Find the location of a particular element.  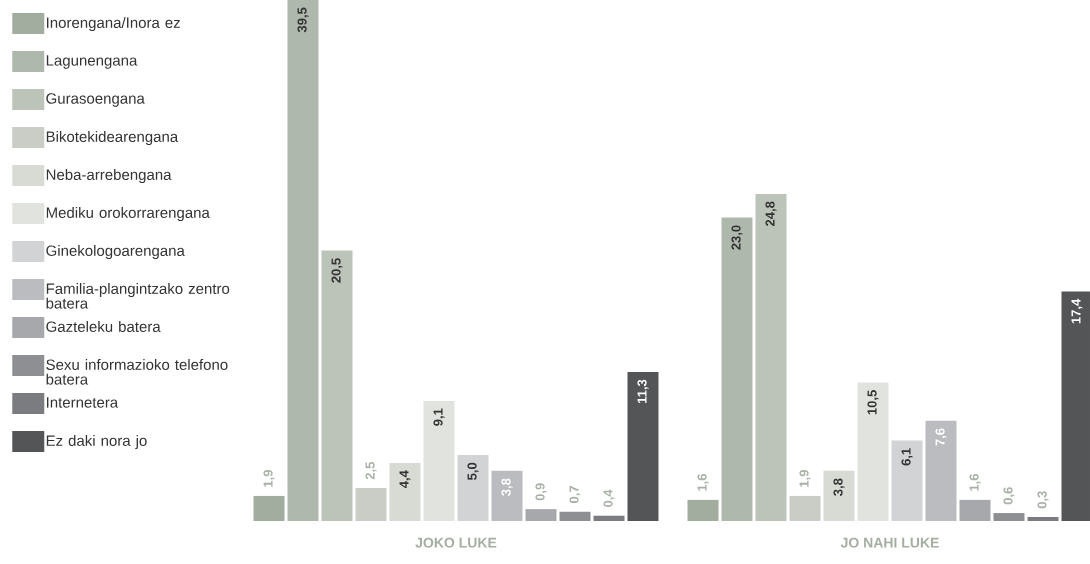

legend-label: Ginekologoarengana is located at coordinates (115, 251).